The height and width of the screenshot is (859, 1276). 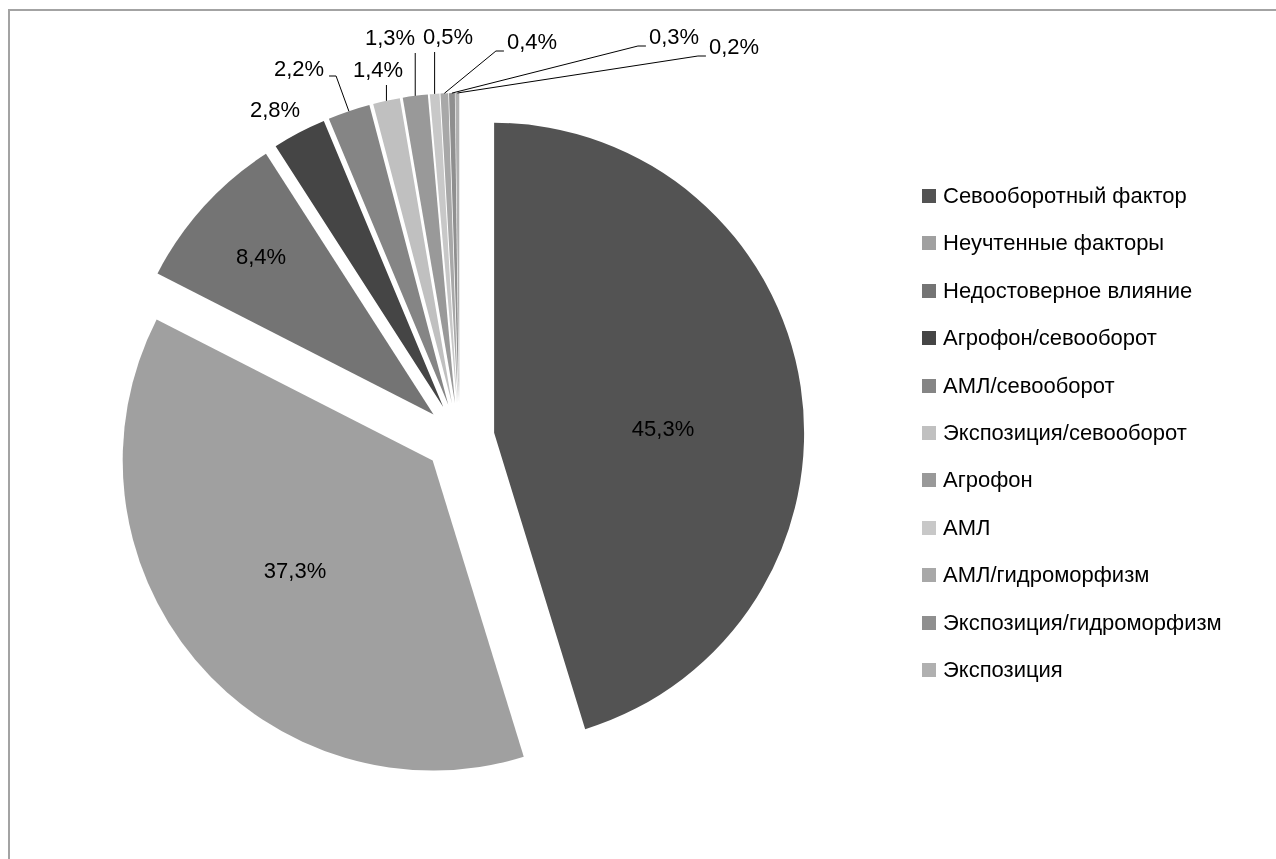 I want to click on legend-label: Экспозиция, so click(x=1003, y=669).